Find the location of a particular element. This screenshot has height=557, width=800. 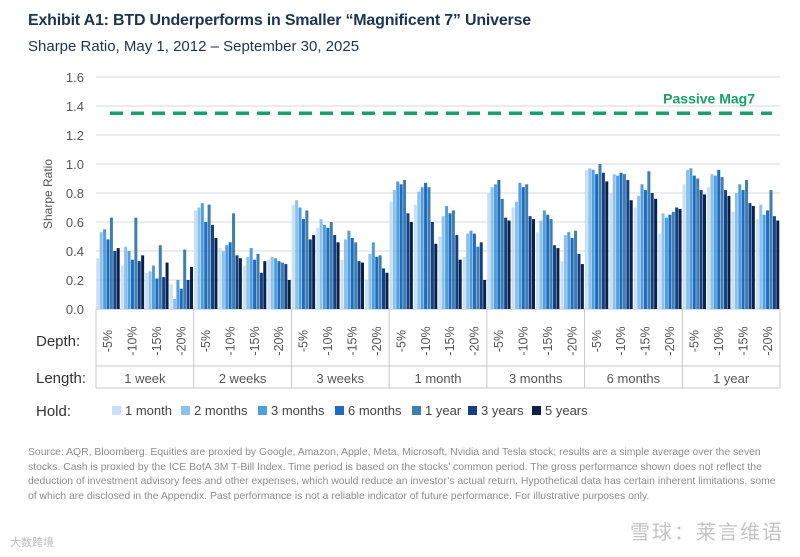

y-tick-label: 0.4 is located at coordinates (75, 251).